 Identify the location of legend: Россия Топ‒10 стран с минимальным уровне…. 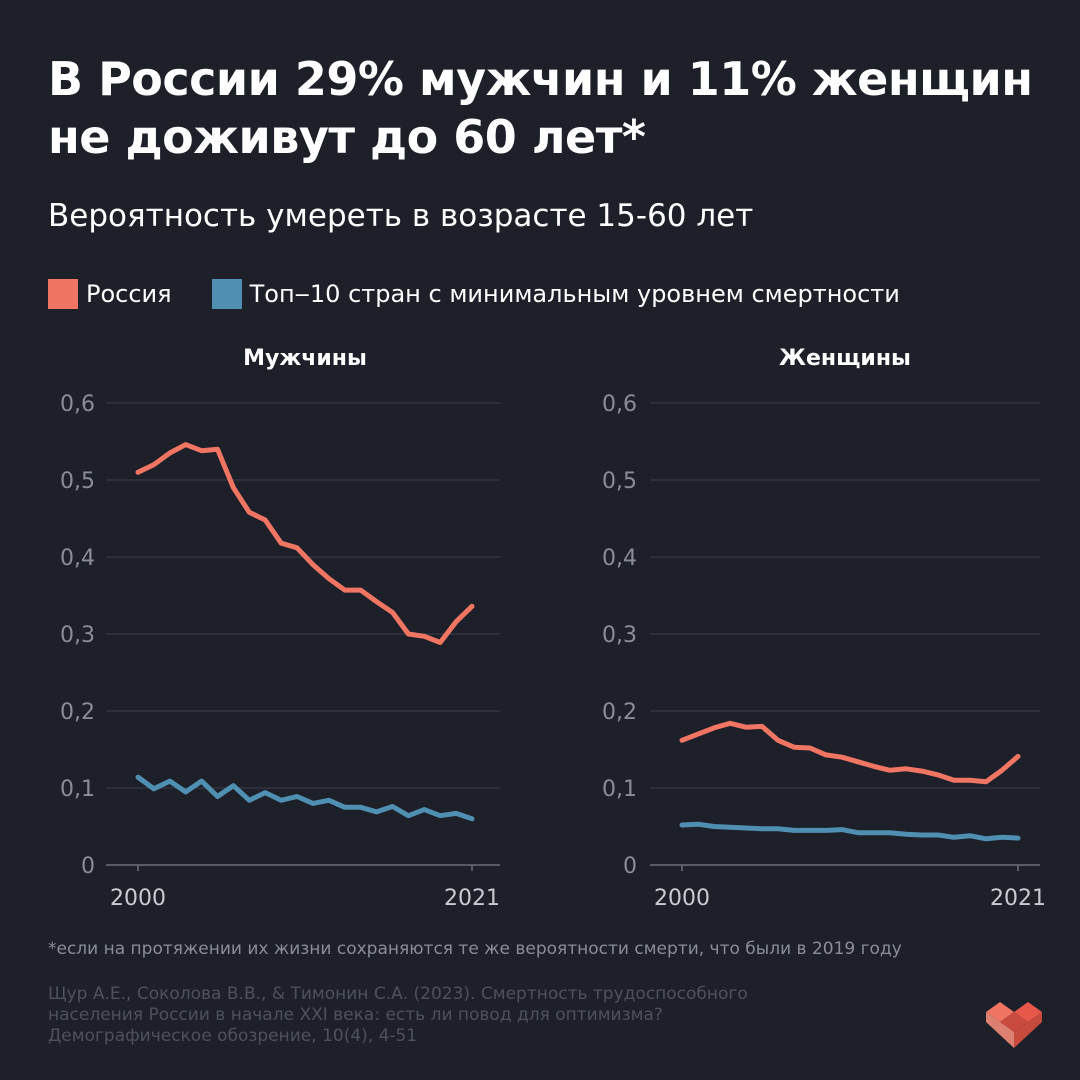
(494, 294).